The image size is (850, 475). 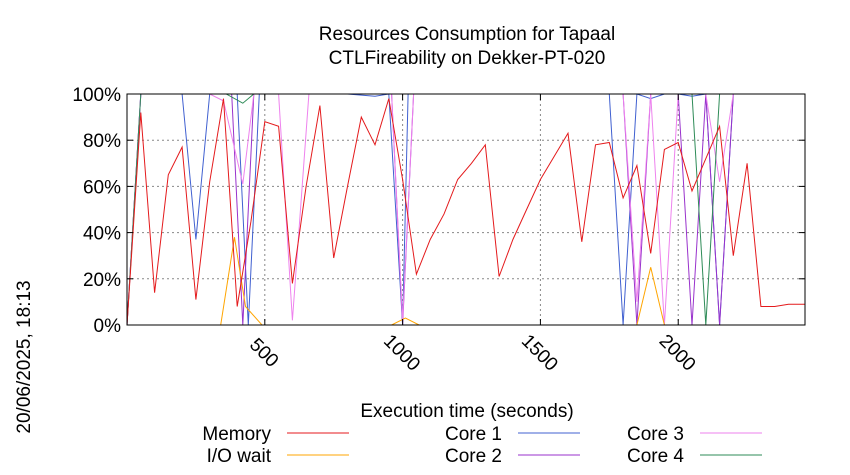 I want to click on chart-title: Resources Consumption for Tapaal, so click(x=467, y=34).